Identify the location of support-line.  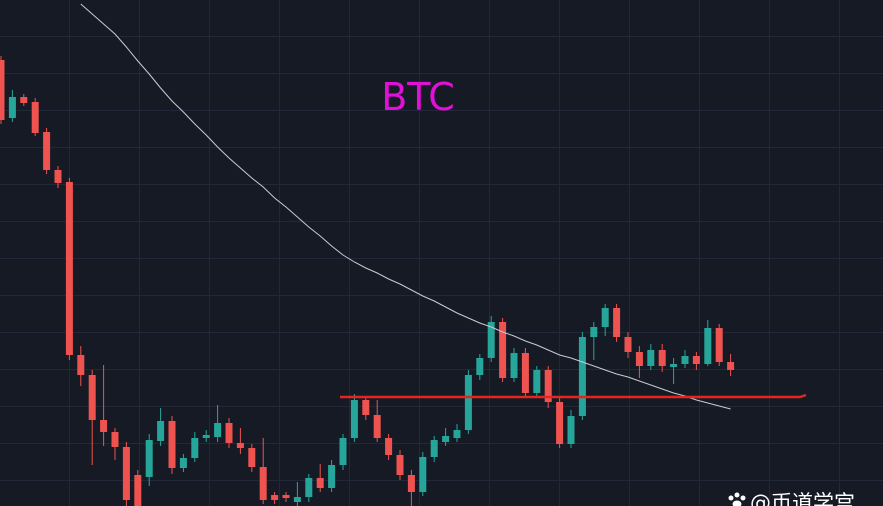
(573, 396).